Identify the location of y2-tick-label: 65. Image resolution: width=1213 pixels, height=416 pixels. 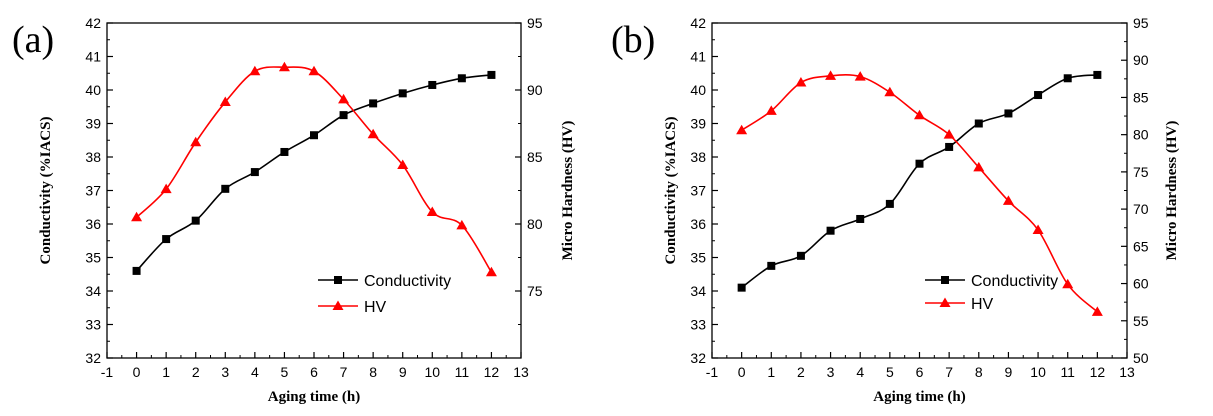
(1141, 246).